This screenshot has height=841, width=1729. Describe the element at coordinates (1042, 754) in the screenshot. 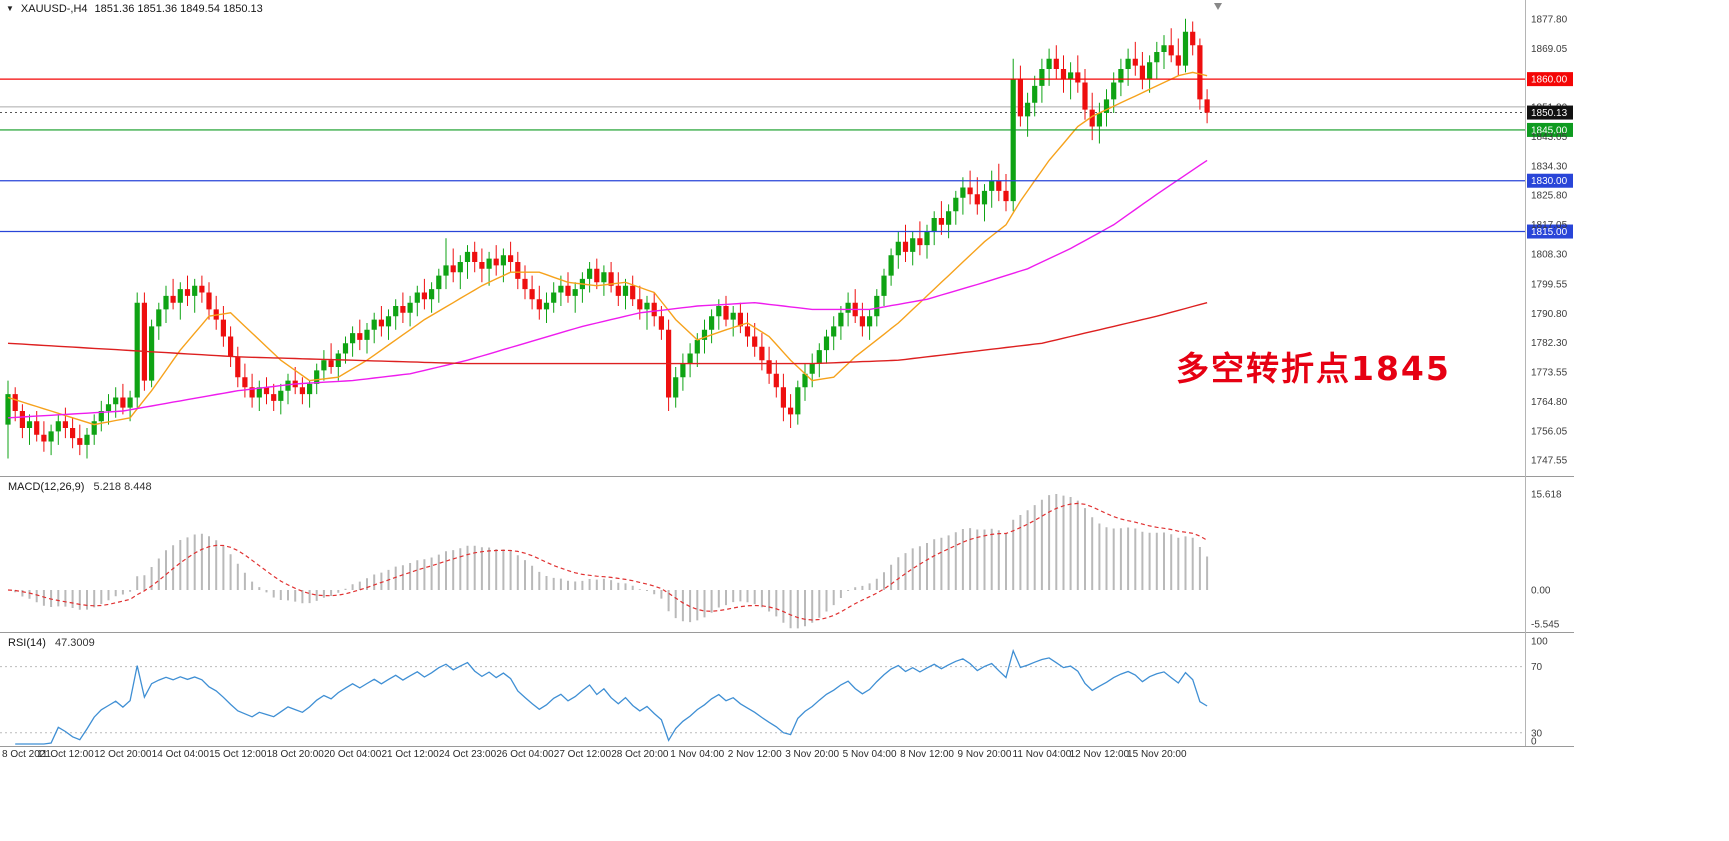

I see `time-axis-label: 11 Nov 04:00` at that location.